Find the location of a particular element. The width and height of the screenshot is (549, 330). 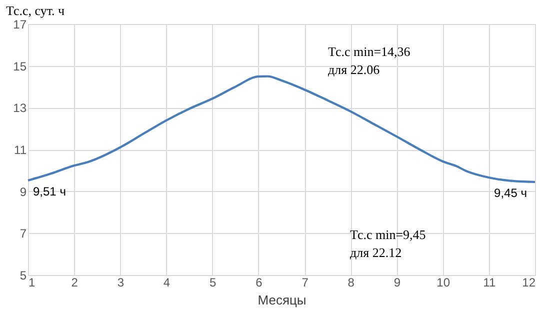

y-tick-label: 13 is located at coordinates (20, 108).